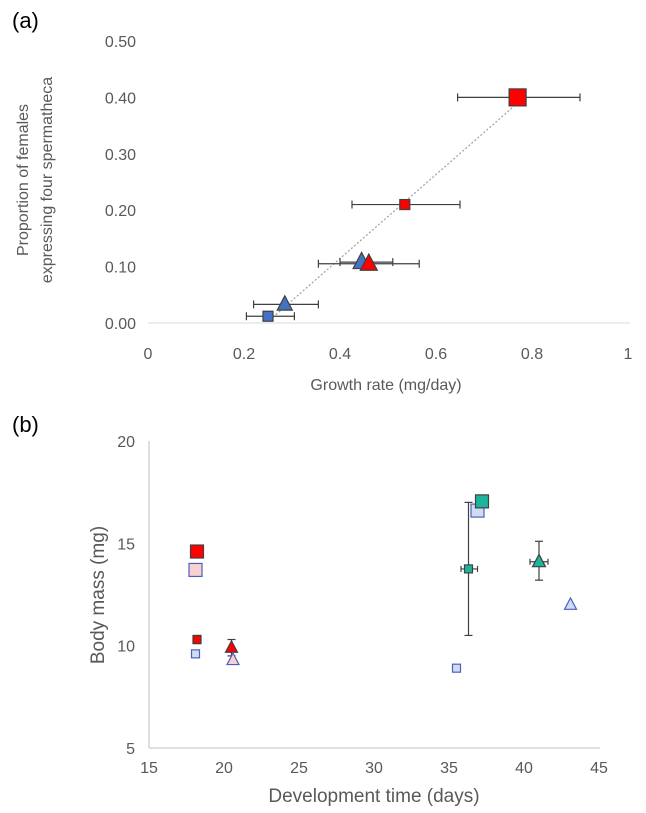 The height and width of the screenshot is (813, 646). What do you see at coordinates (120, 268) in the screenshot?
I see `y-tick-label: 0.10` at bounding box center [120, 268].